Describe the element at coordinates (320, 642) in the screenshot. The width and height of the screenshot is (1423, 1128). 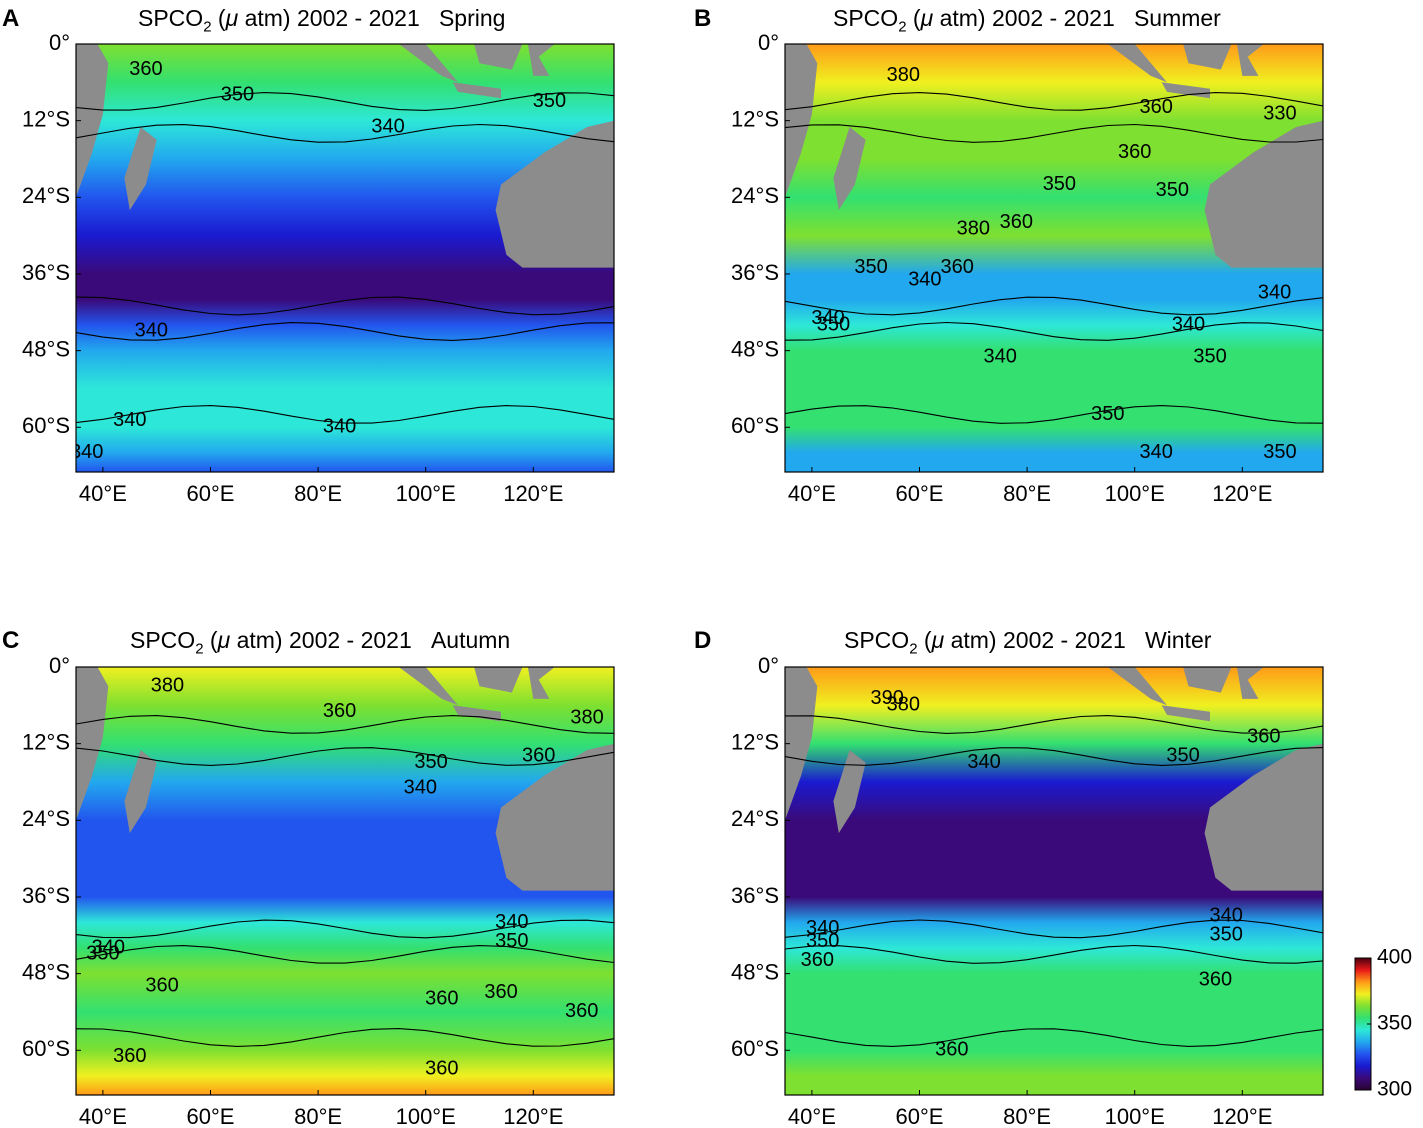
I see `chart-title-c: SPCO2 (μ atm) 2002 - 2021 Autumn` at that location.